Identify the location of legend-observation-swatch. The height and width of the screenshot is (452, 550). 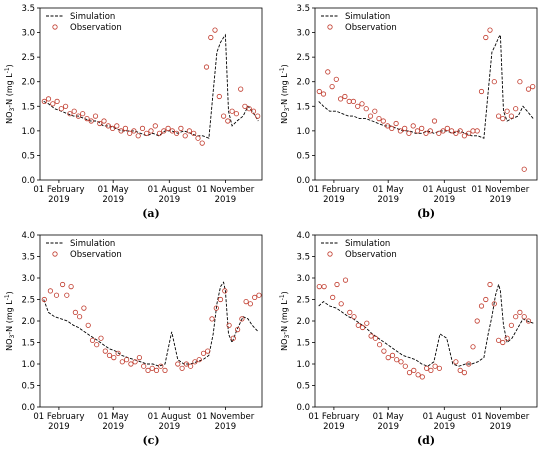
(330, 254).